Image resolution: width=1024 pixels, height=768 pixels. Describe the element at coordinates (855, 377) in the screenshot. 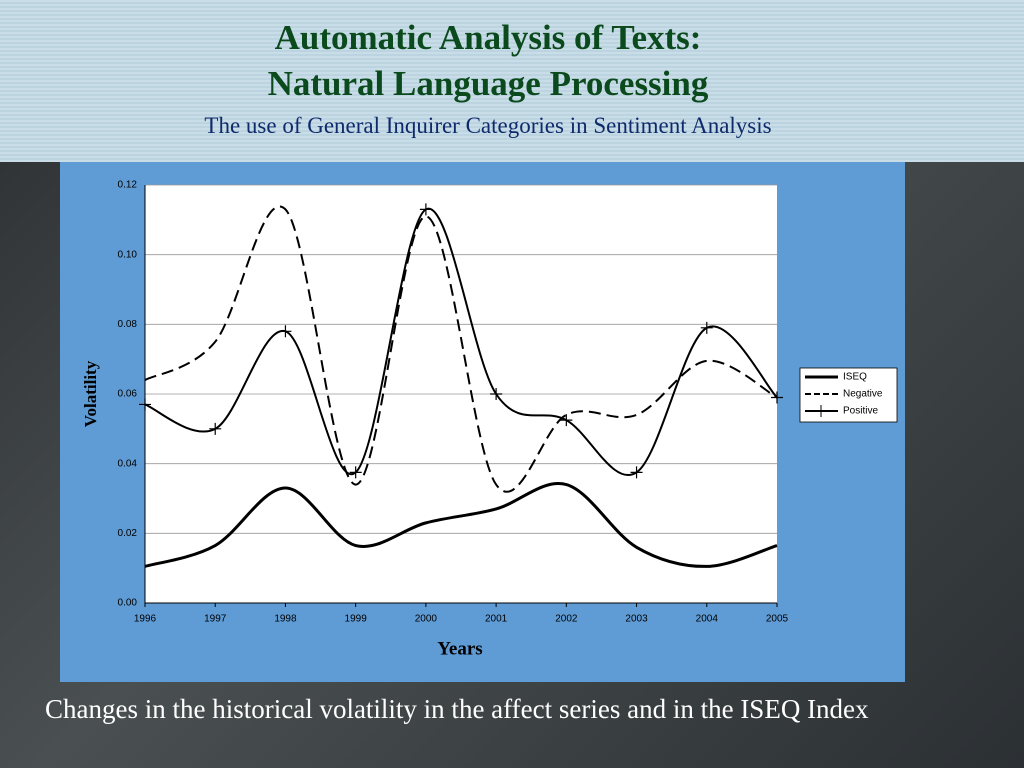

I see `legend-label: ISEQ` at that location.